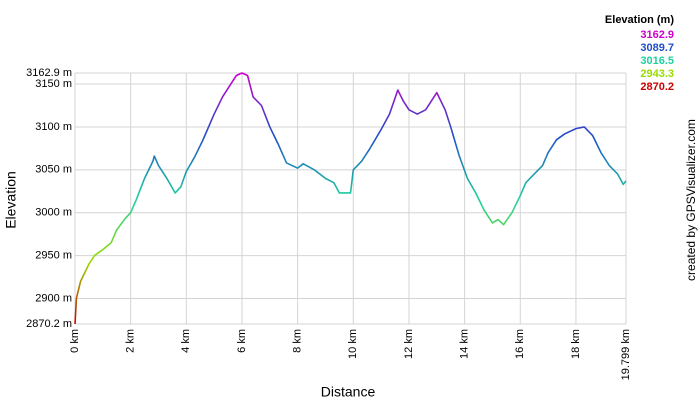 The width and height of the screenshot is (700, 400). Describe the element at coordinates (53, 255) in the screenshot. I see `y-tick-label: 2950 m` at that location.